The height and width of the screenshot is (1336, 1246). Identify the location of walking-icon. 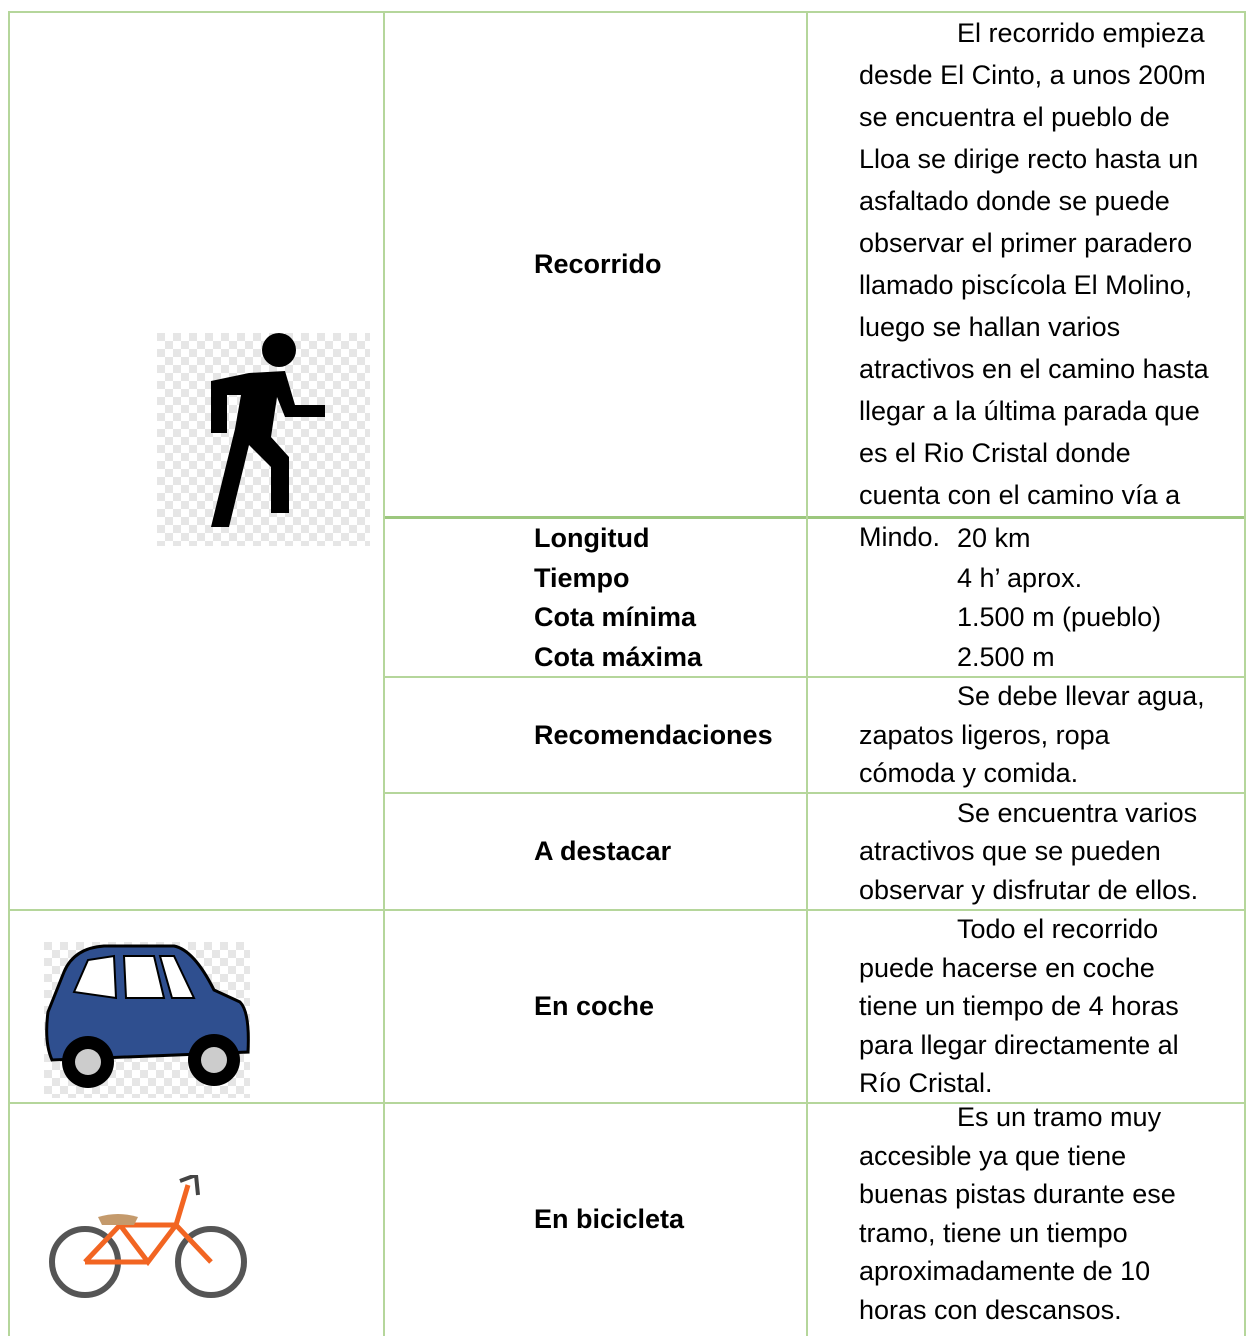
(263, 439).